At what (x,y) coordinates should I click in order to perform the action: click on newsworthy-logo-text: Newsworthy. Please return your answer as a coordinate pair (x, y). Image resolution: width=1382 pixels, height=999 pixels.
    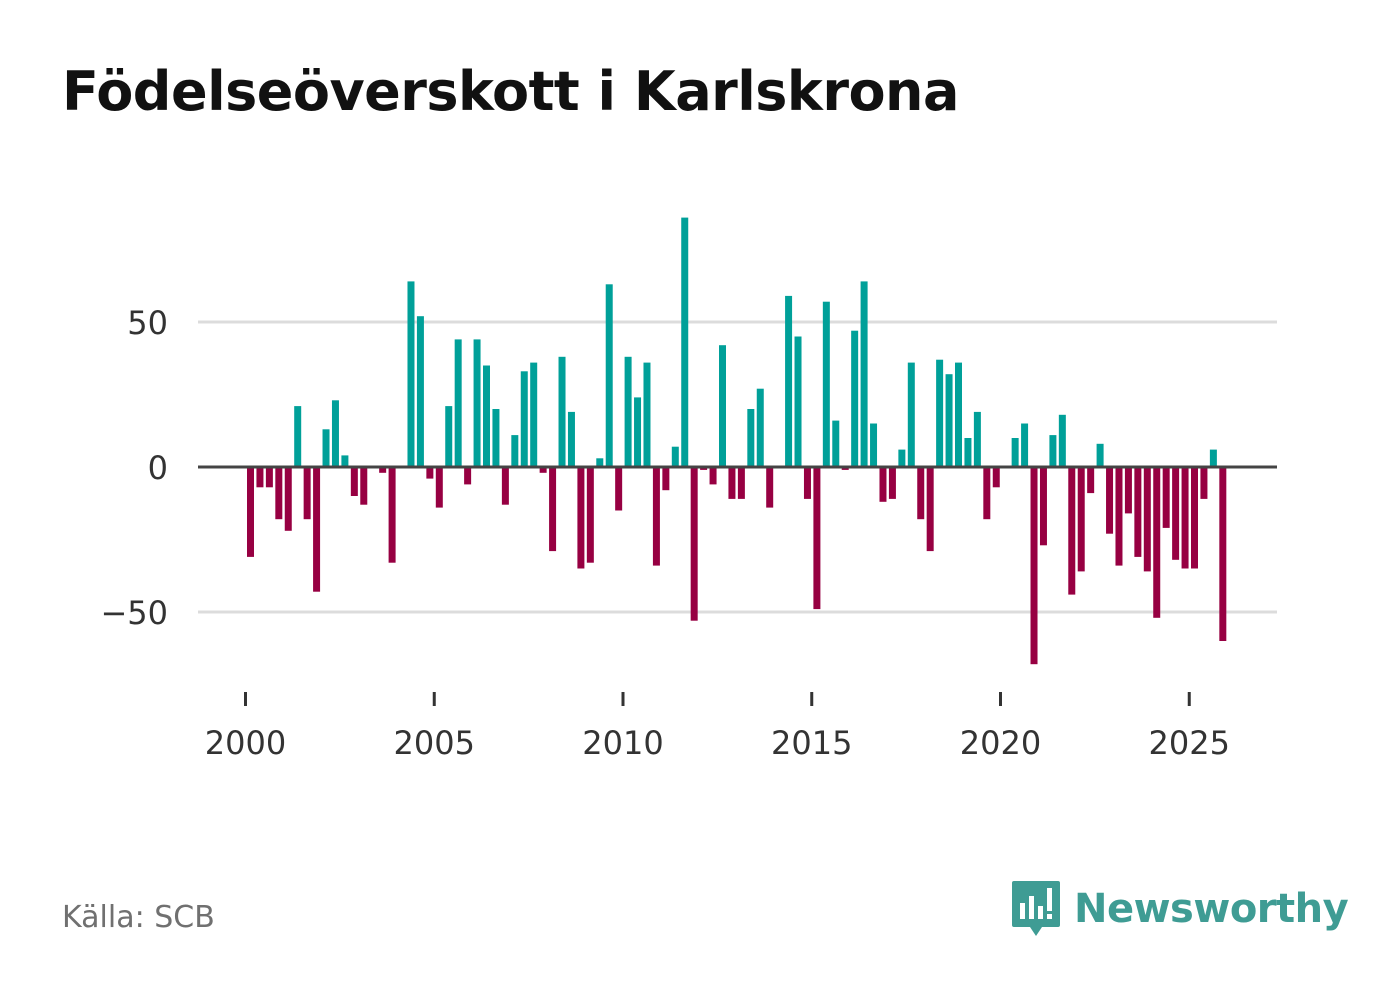
    Looking at the image, I should click on (1211, 909).